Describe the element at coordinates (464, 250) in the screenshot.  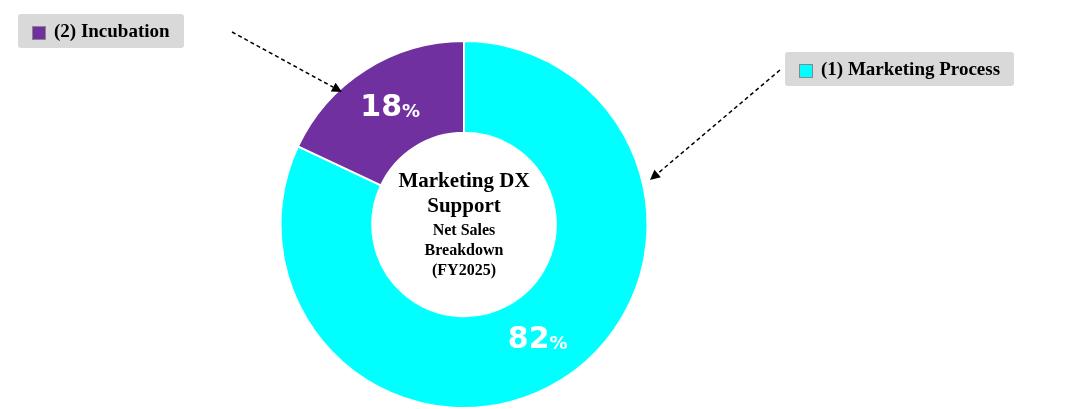
I see `text: Net Sales Breakdown (FY2025)` at that location.